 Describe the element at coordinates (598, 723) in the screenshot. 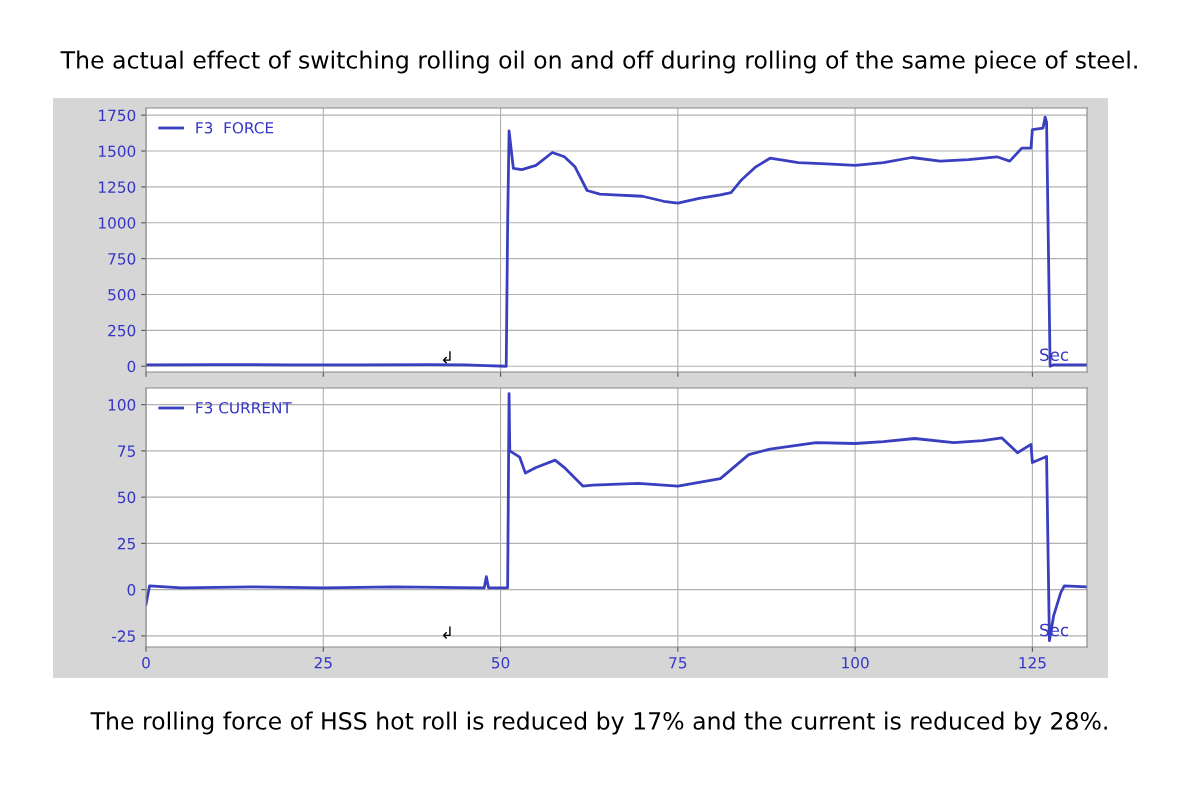

I see `text: The rolling force of HSS hot roll is reduced by 17% and the current is reduced by 28%.` at that location.